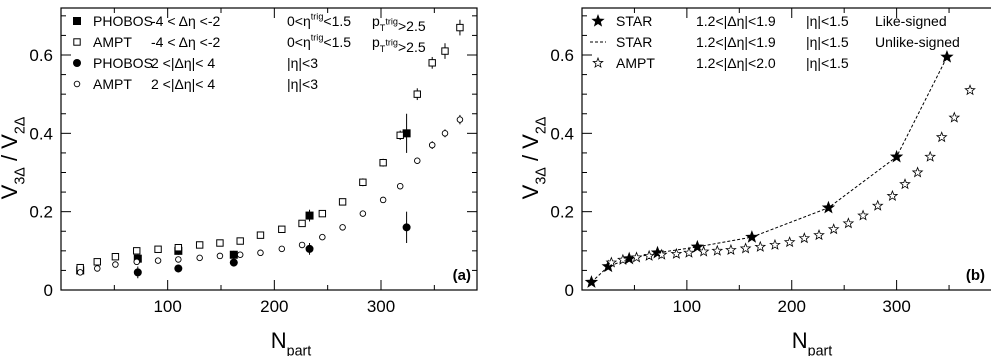 The width and height of the screenshot is (991, 356). What do you see at coordinates (272, 245) in the screenshot?
I see `series-filled-circle` at bounding box center [272, 245].